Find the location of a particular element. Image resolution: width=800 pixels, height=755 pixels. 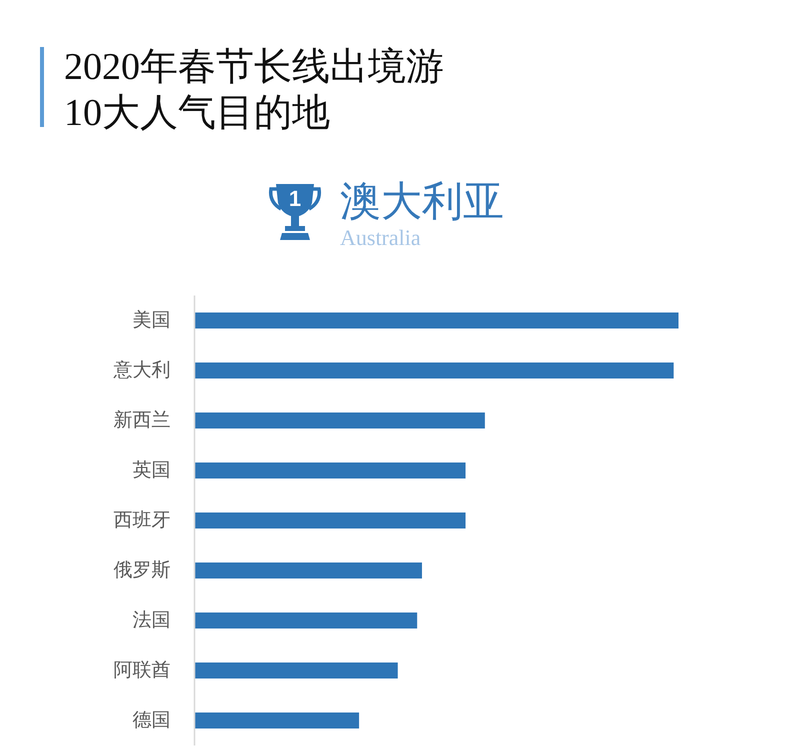

text: 澳大利亚 is located at coordinates (422, 201).